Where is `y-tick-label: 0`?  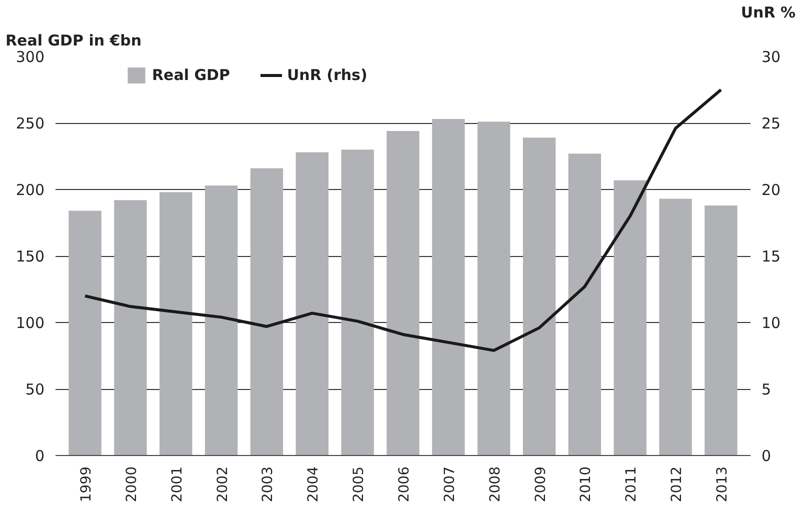 y-tick-label: 0 is located at coordinates (39, 456).